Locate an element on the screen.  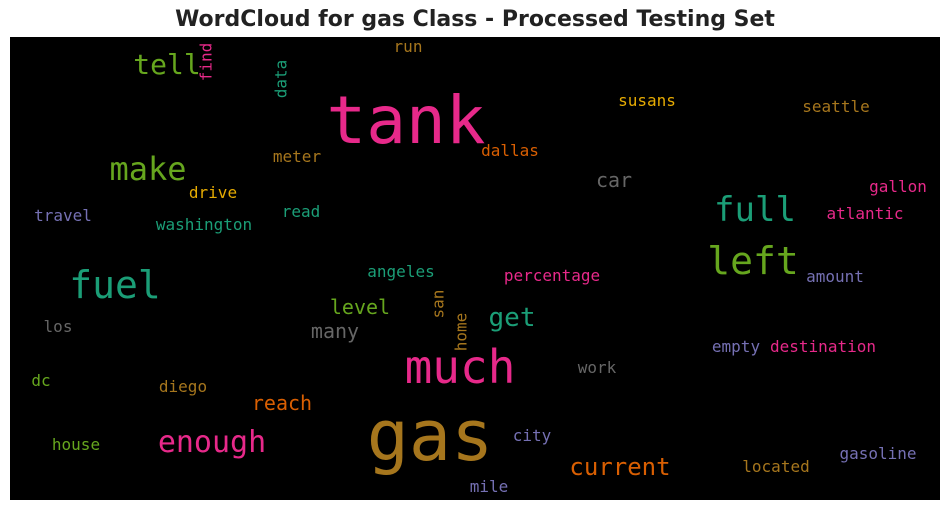
word-get: get is located at coordinates (512, 318).